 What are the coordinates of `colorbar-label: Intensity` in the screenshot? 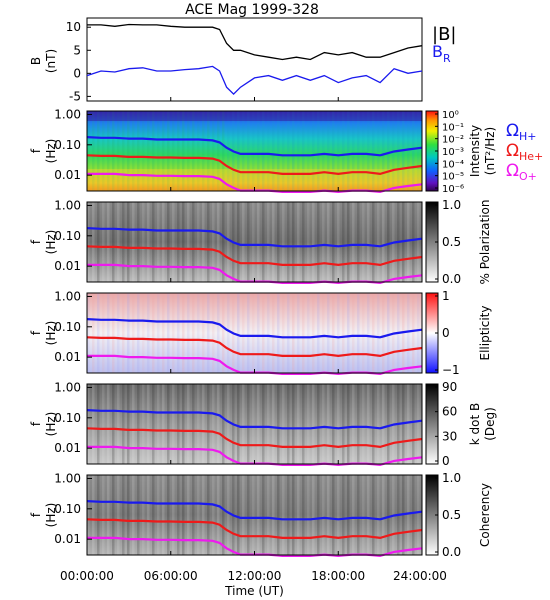 It's located at (475, 151).